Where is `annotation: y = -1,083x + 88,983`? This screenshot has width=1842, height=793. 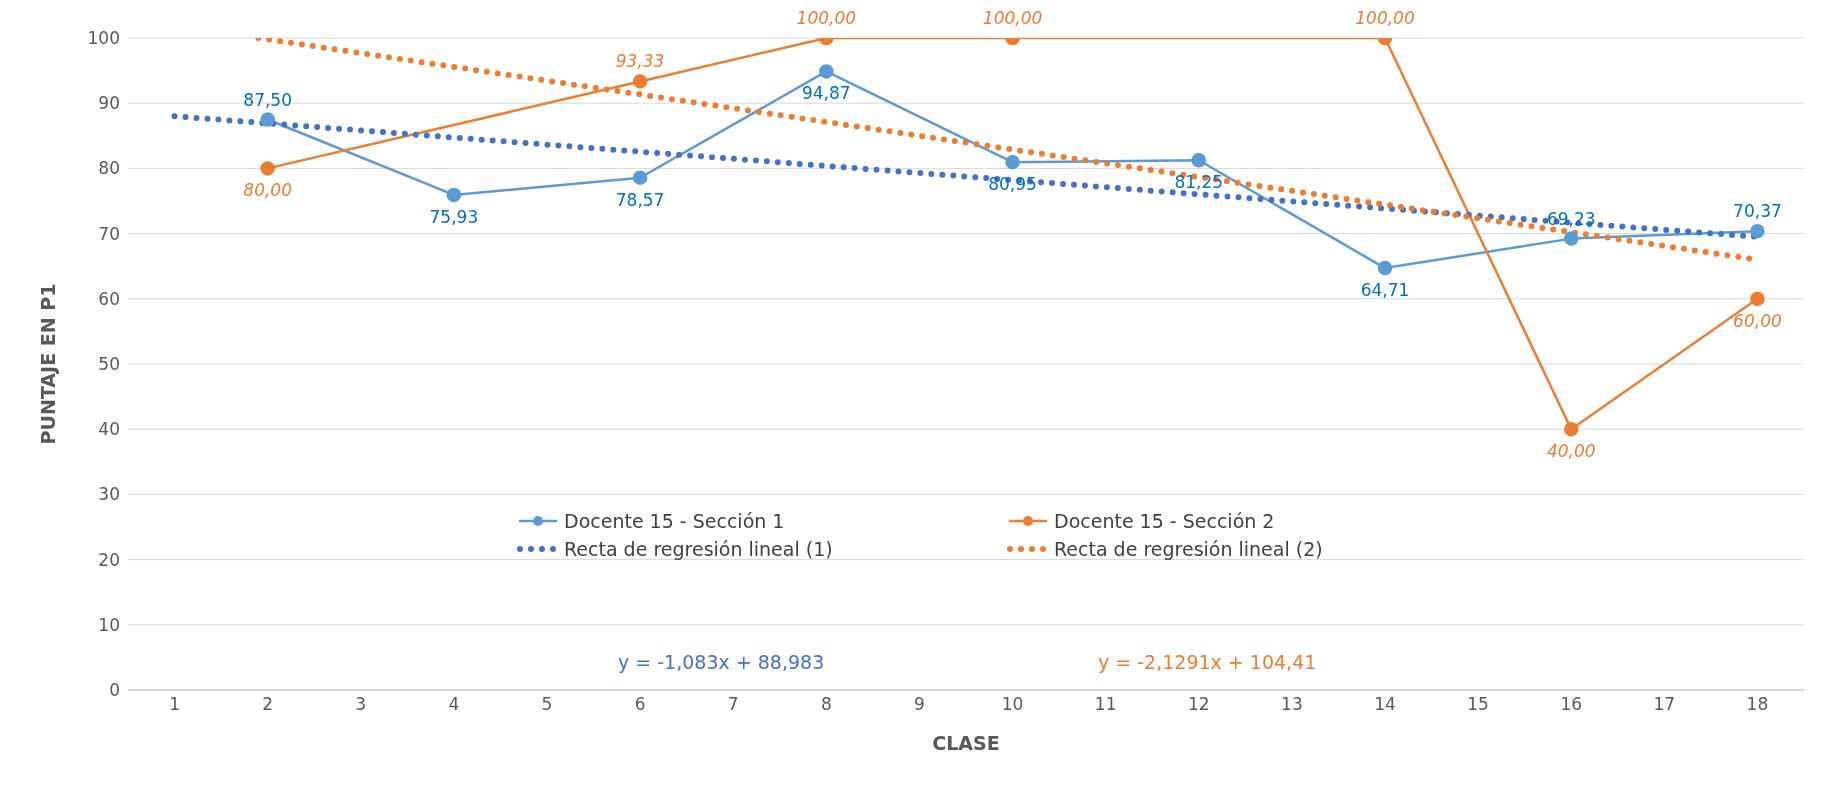
annotation: y = -1,083x + 88,983 is located at coordinates (721, 661).